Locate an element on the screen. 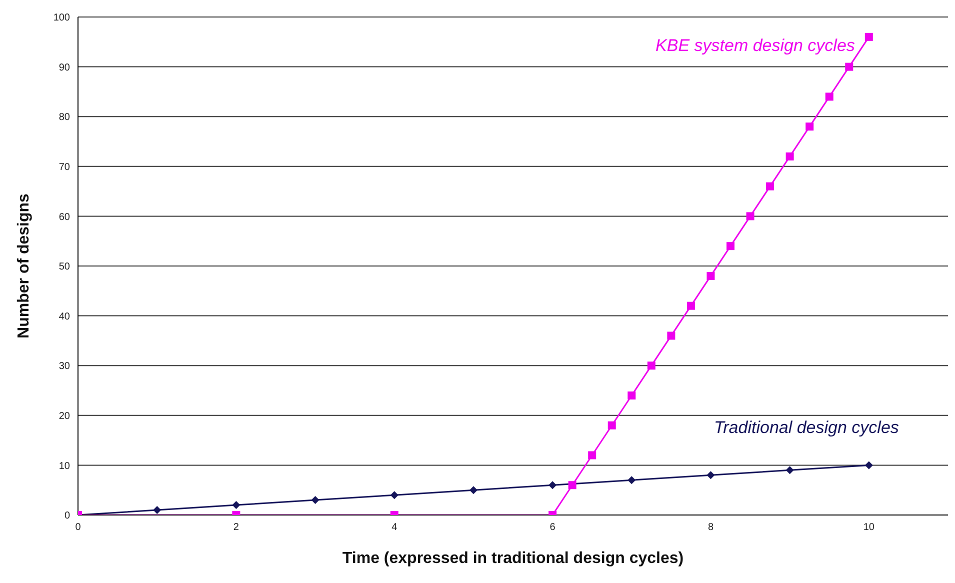  y-tick-label: 50 is located at coordinates (64, 267).